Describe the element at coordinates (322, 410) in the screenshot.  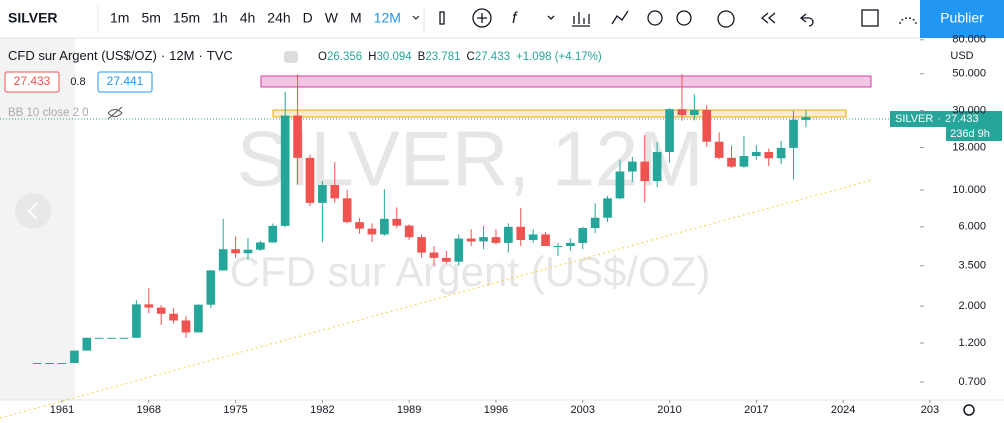
I see `x-tick-label: 1982` at that location.